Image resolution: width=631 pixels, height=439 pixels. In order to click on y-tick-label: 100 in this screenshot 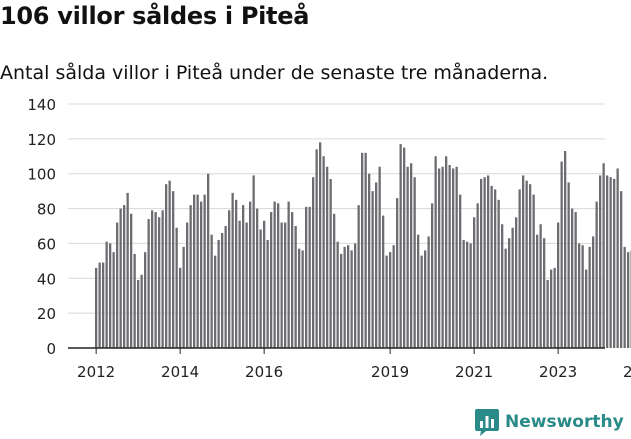, I will do `click(41, 175)`.